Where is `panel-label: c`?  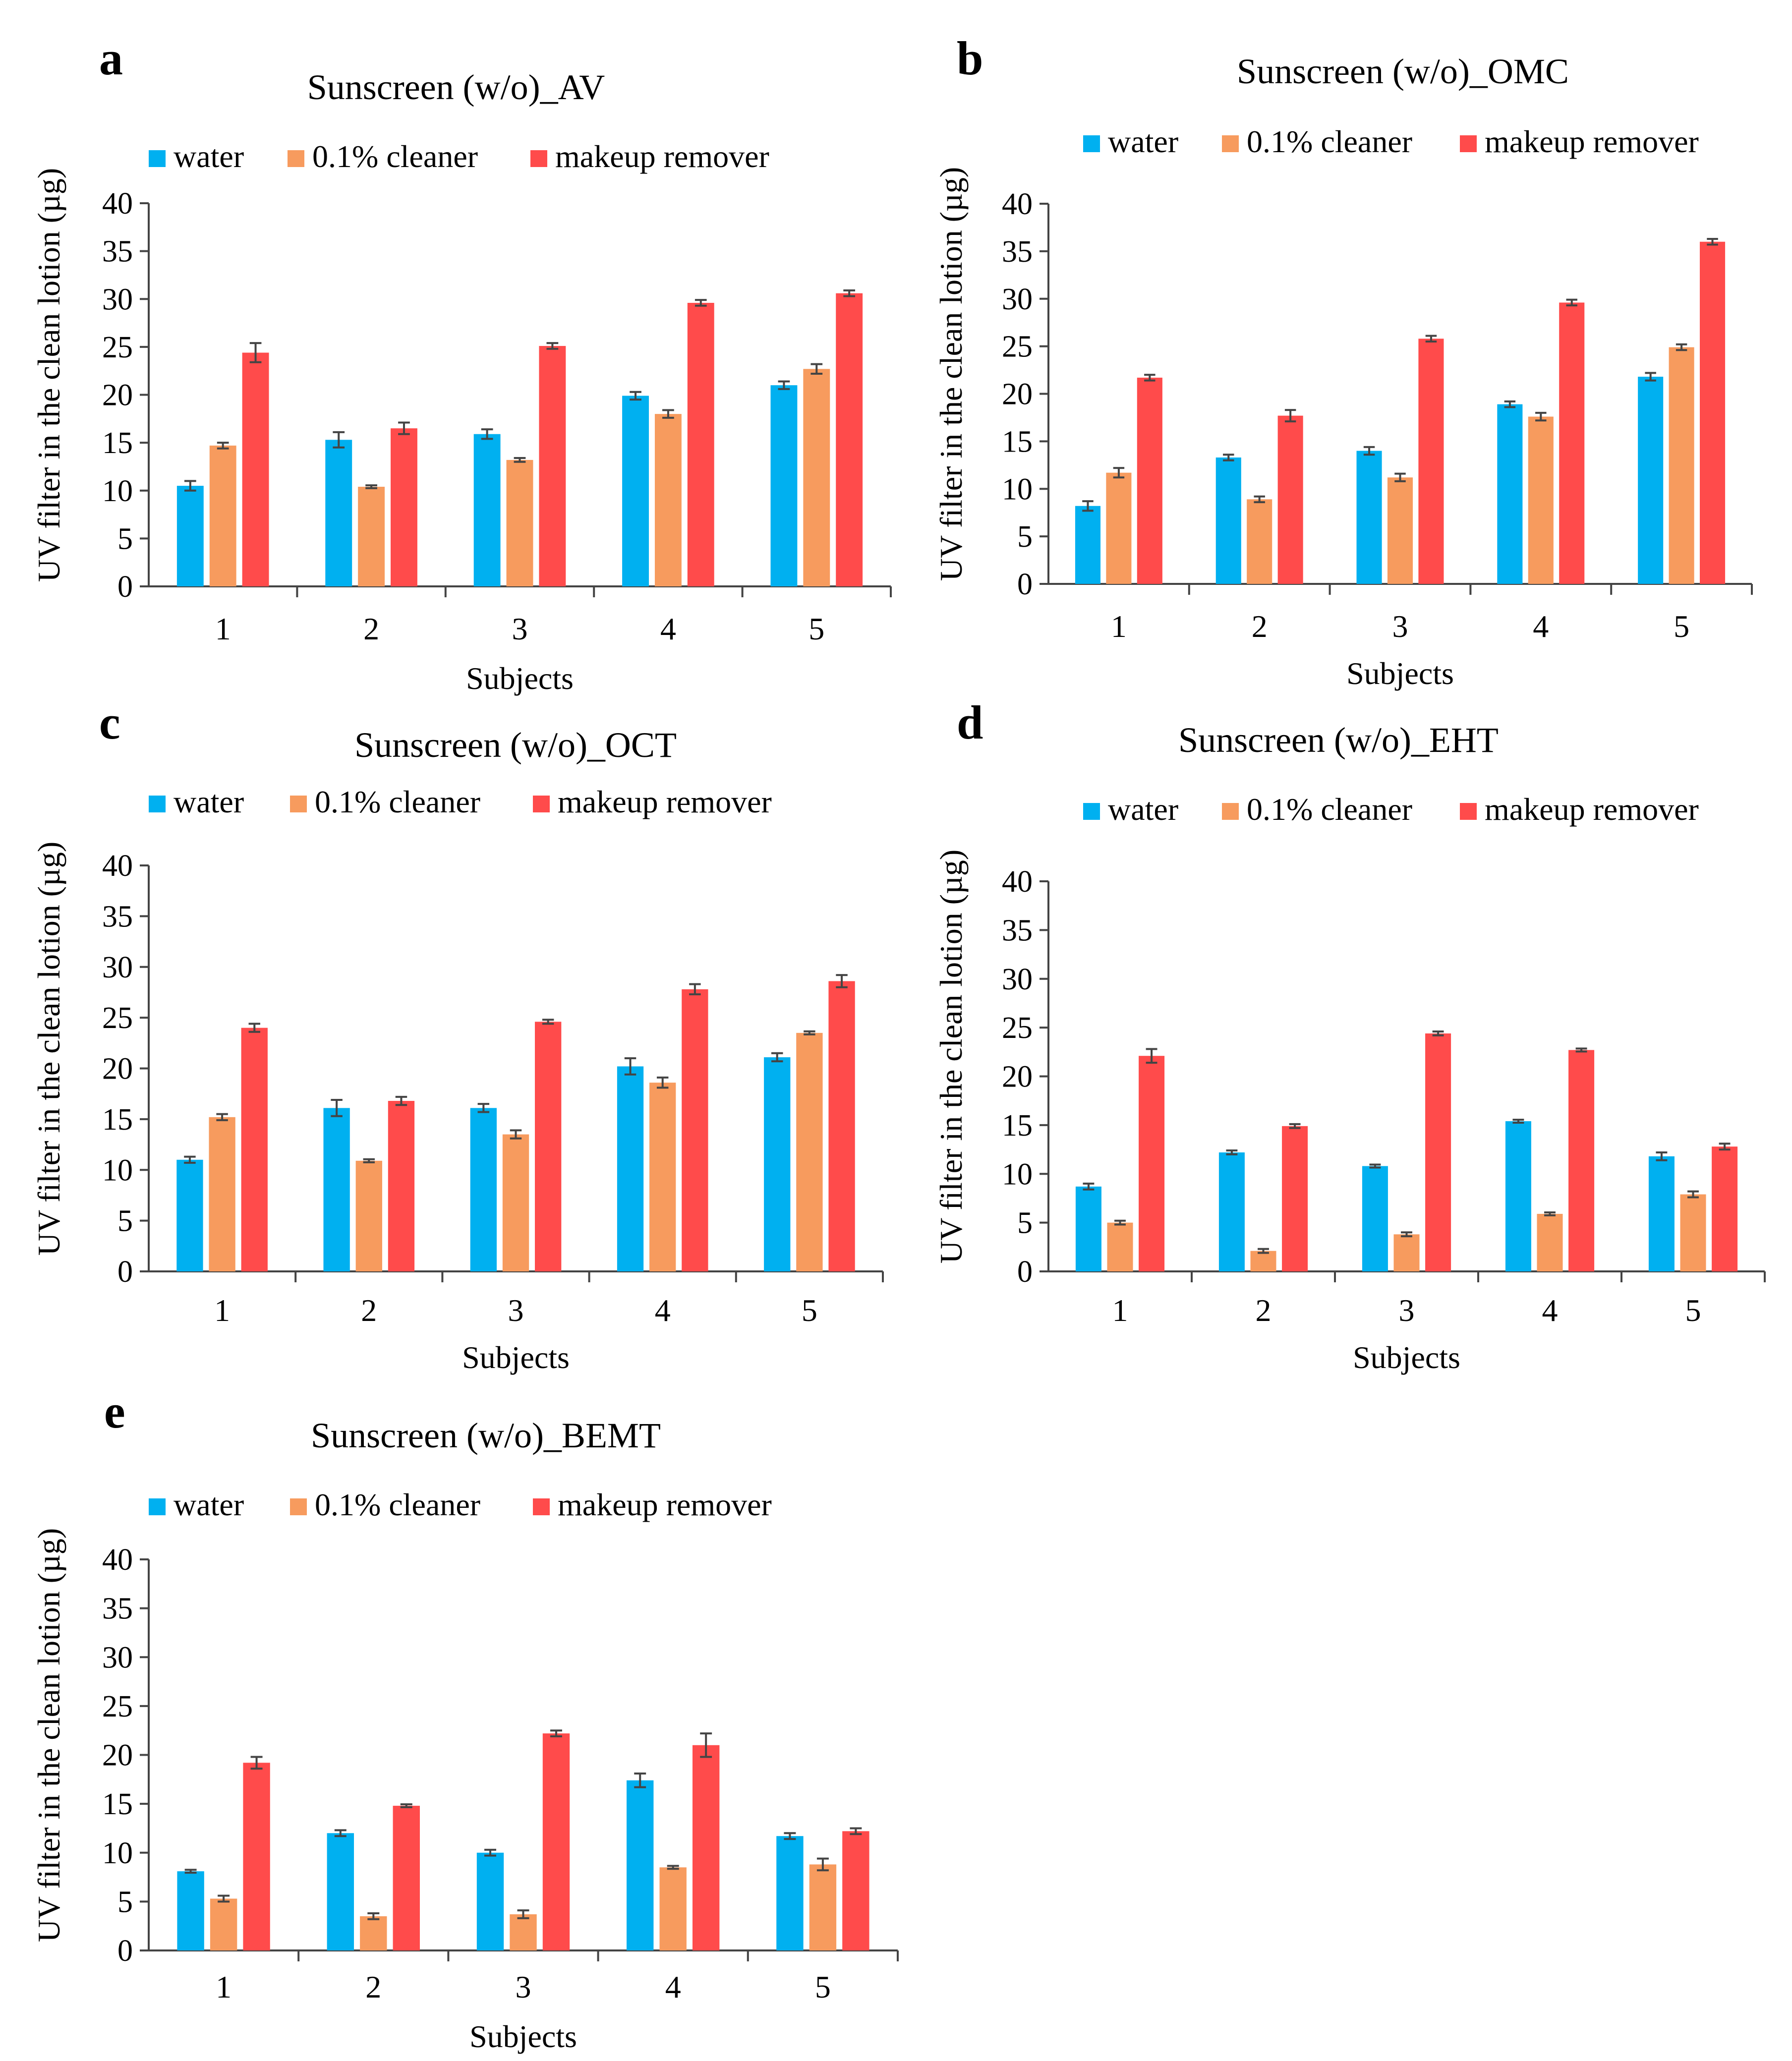 panel-label: c is located at coordinates (109, 722).